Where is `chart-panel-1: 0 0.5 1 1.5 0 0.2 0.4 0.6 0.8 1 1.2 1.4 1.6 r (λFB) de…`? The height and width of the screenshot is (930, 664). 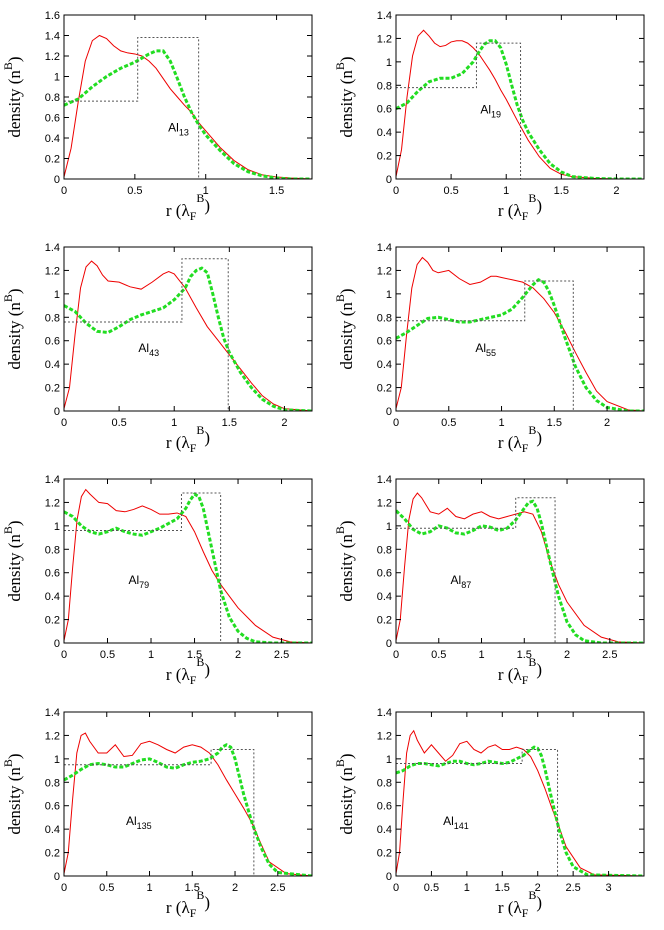
chart-panel-1: 0 0.5 1 1.5 0 0.2 0.4 0.6 0.8 1 1.2 1.4 1.6 r (λFB) de… is located at coordinates (157, 116).